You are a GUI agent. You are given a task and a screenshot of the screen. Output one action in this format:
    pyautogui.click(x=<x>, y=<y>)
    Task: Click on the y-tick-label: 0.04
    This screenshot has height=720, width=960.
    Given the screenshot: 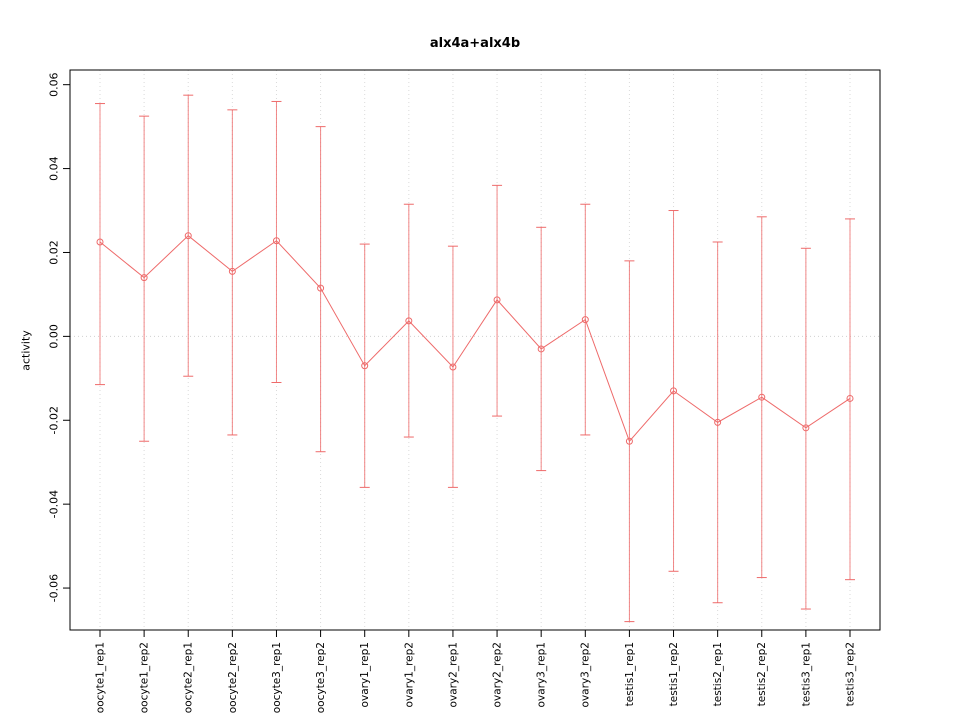 What is the action you would take?
    pyautogui.click(x=54, y=168)
    